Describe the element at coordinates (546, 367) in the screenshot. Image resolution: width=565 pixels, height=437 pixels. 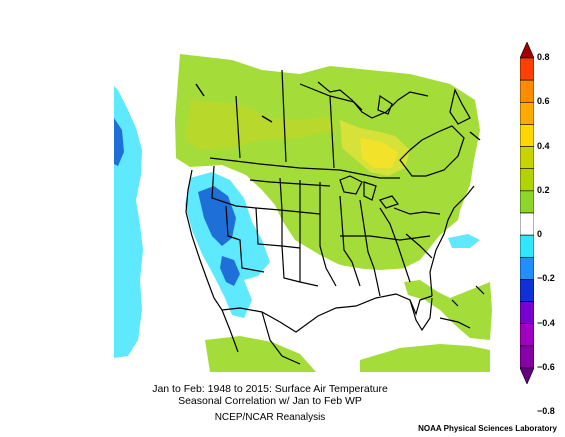
I see `colorbar-tick-label: −0.6` at that location.